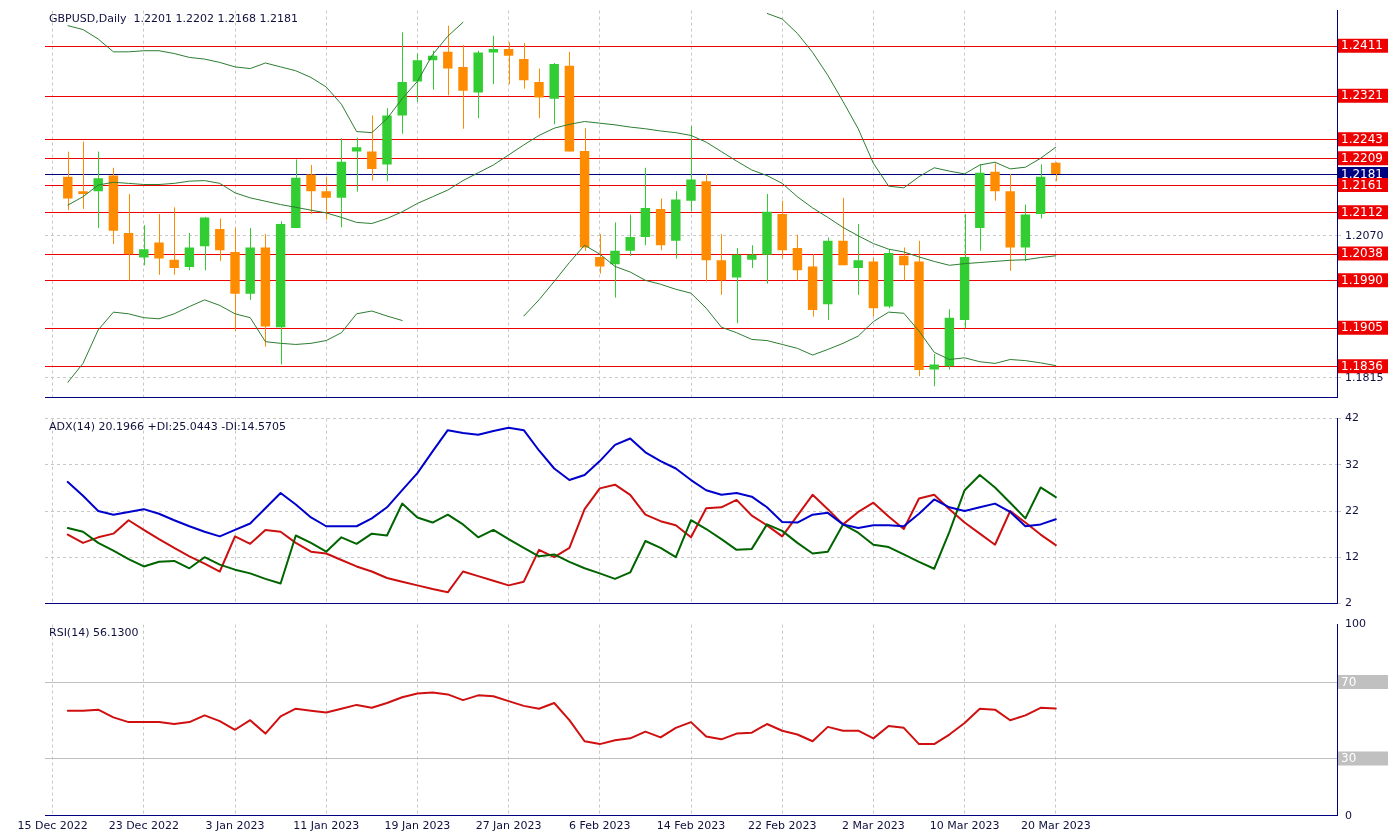  Describe the element at coordinates (168, 426) in the screenshot. I see `chart-title: ADX(14) 20.1966 +DI:25.0443 -DI:14.5705` at that location.